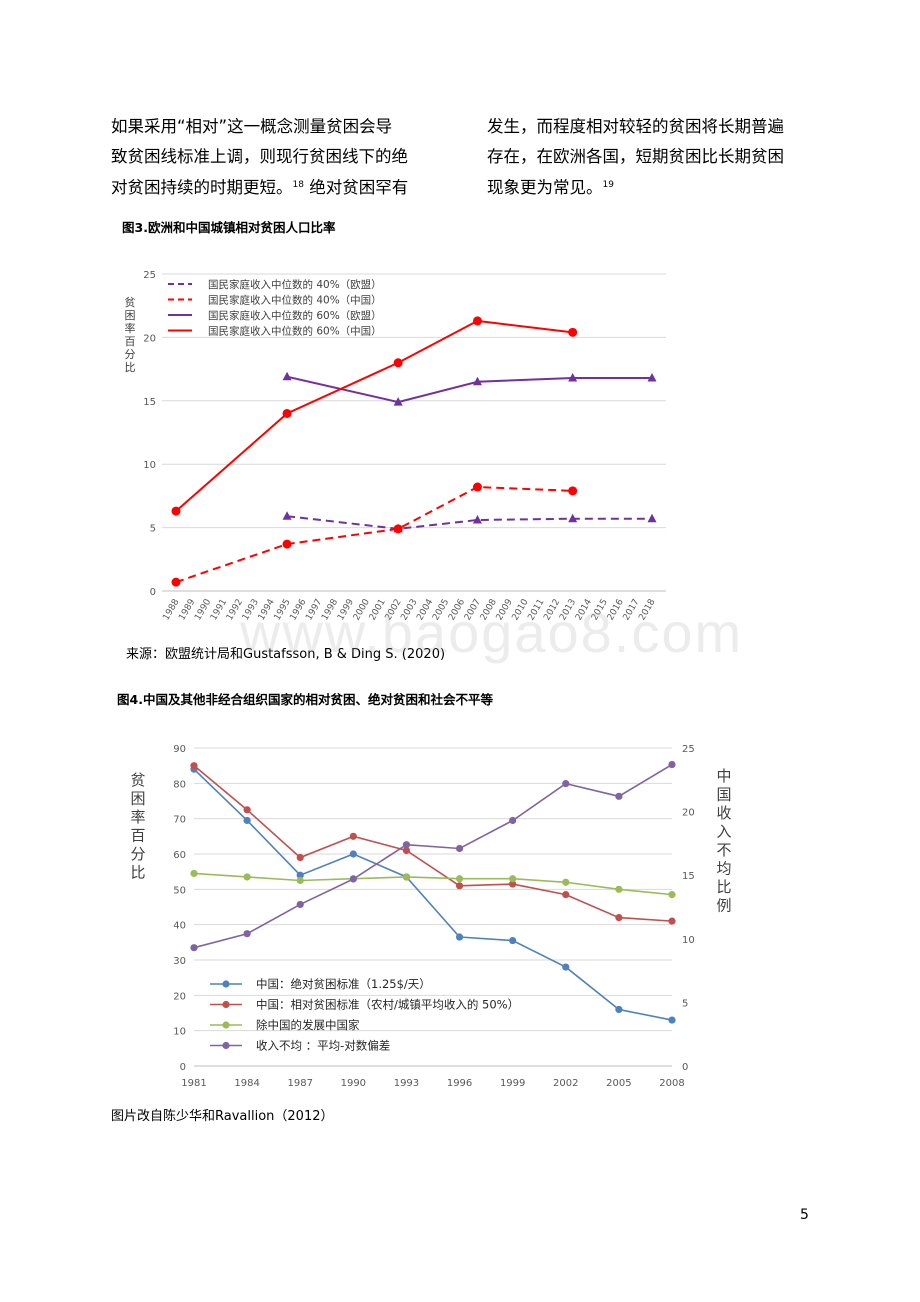 This screenshot has width=920, height=1302. I want to click on y-tick-label: 50, so click(179, 890).